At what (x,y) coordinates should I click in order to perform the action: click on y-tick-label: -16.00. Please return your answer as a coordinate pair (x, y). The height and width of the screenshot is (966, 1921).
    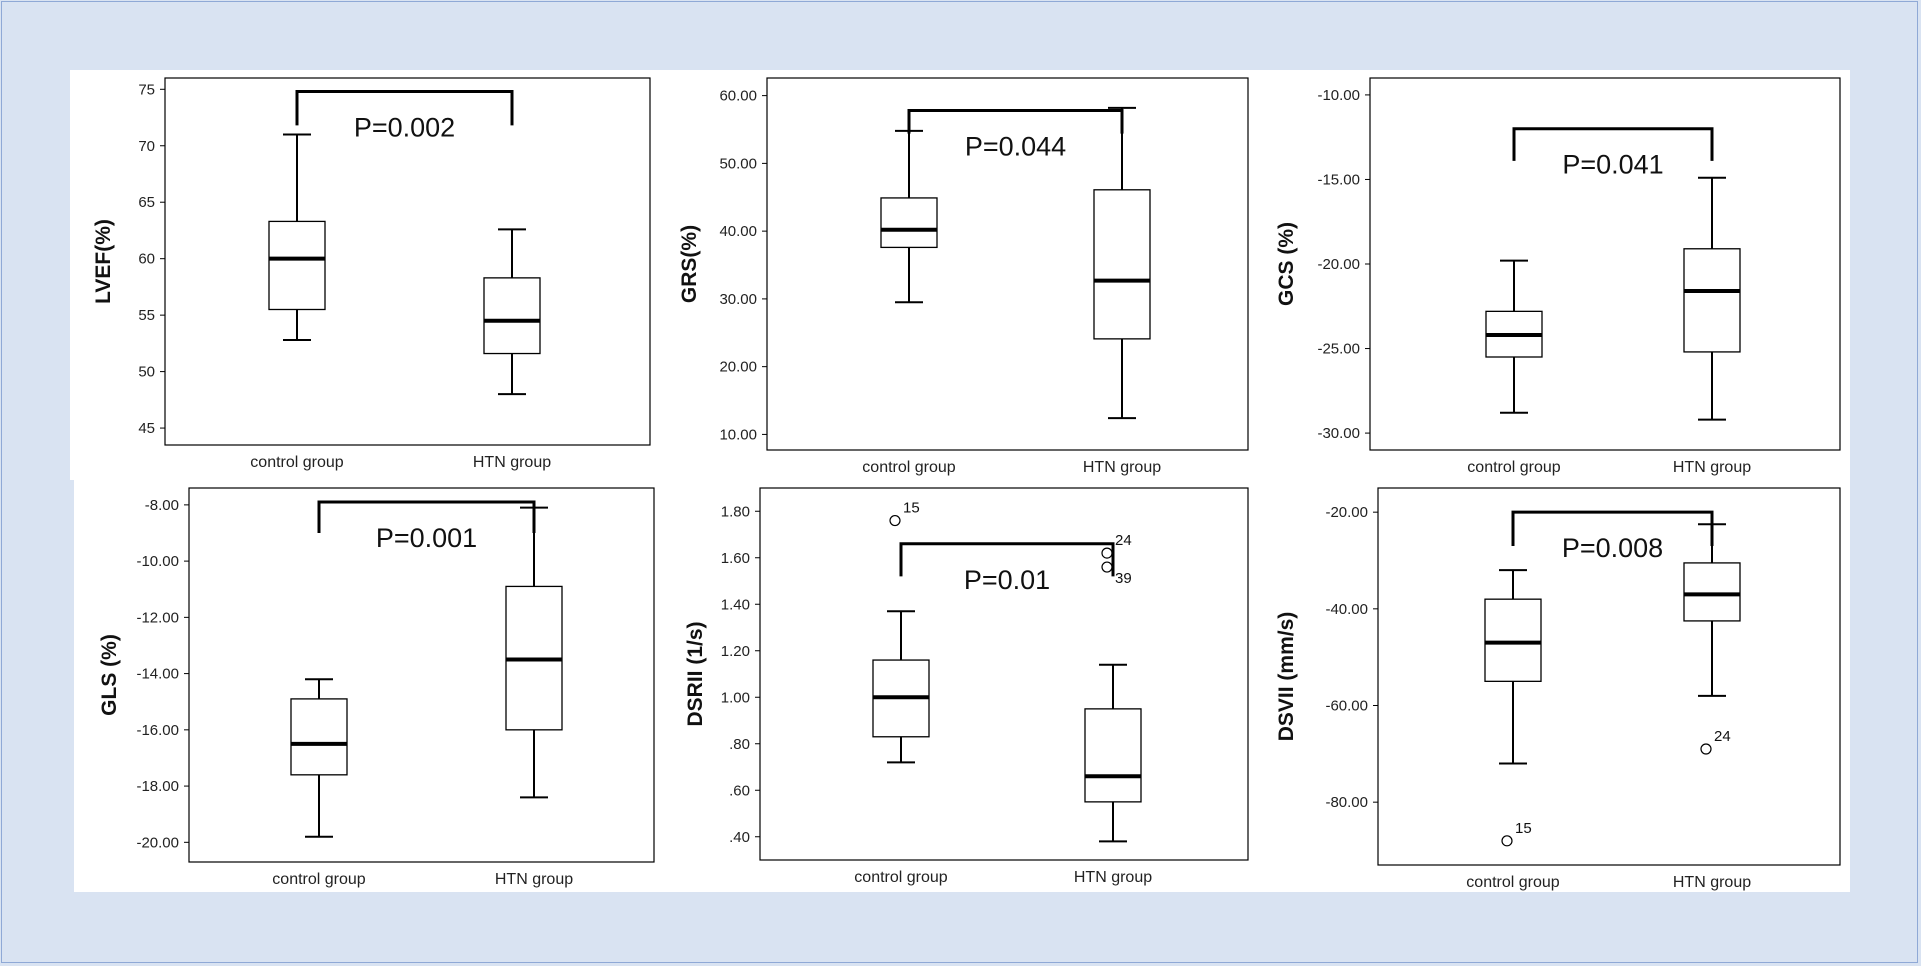
    Looking at the image, I should click on (157, 730).